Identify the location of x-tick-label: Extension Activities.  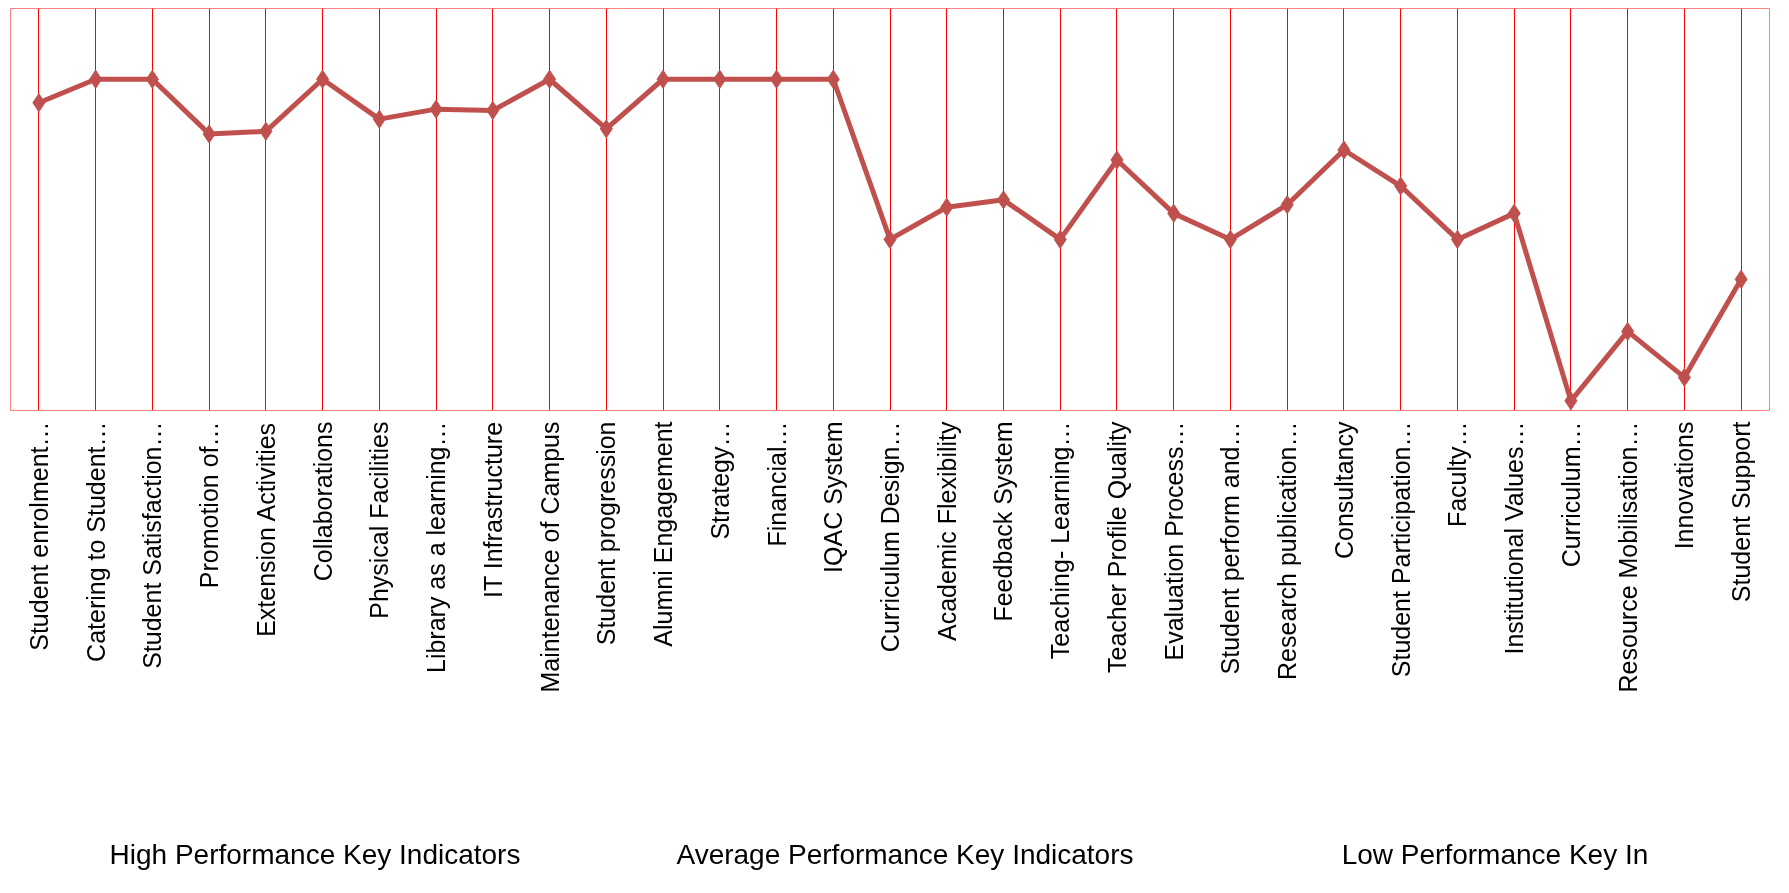
(265, 529).